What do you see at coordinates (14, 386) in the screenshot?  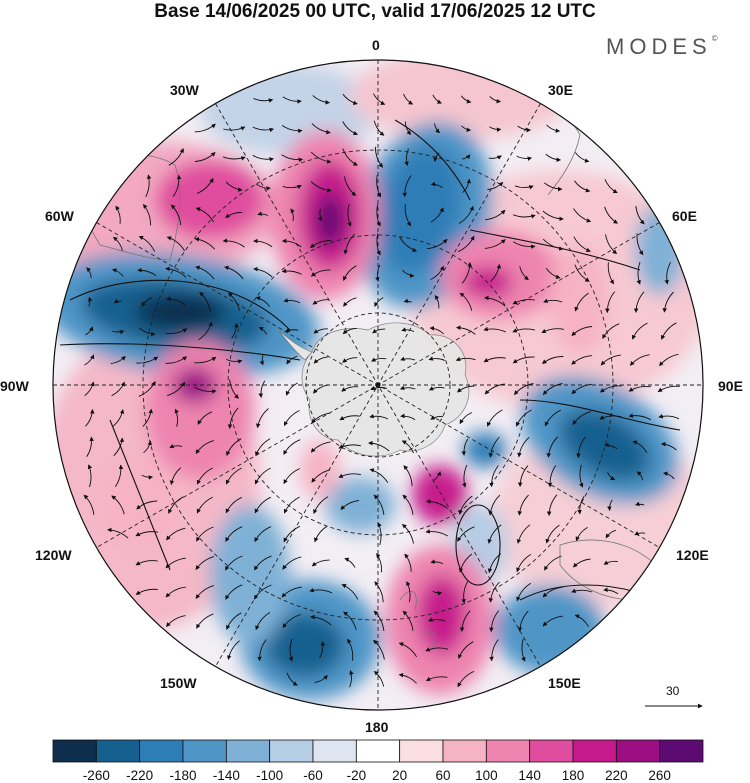 I see `label-lon-90w: 90W` at bounding box center [14, 386].